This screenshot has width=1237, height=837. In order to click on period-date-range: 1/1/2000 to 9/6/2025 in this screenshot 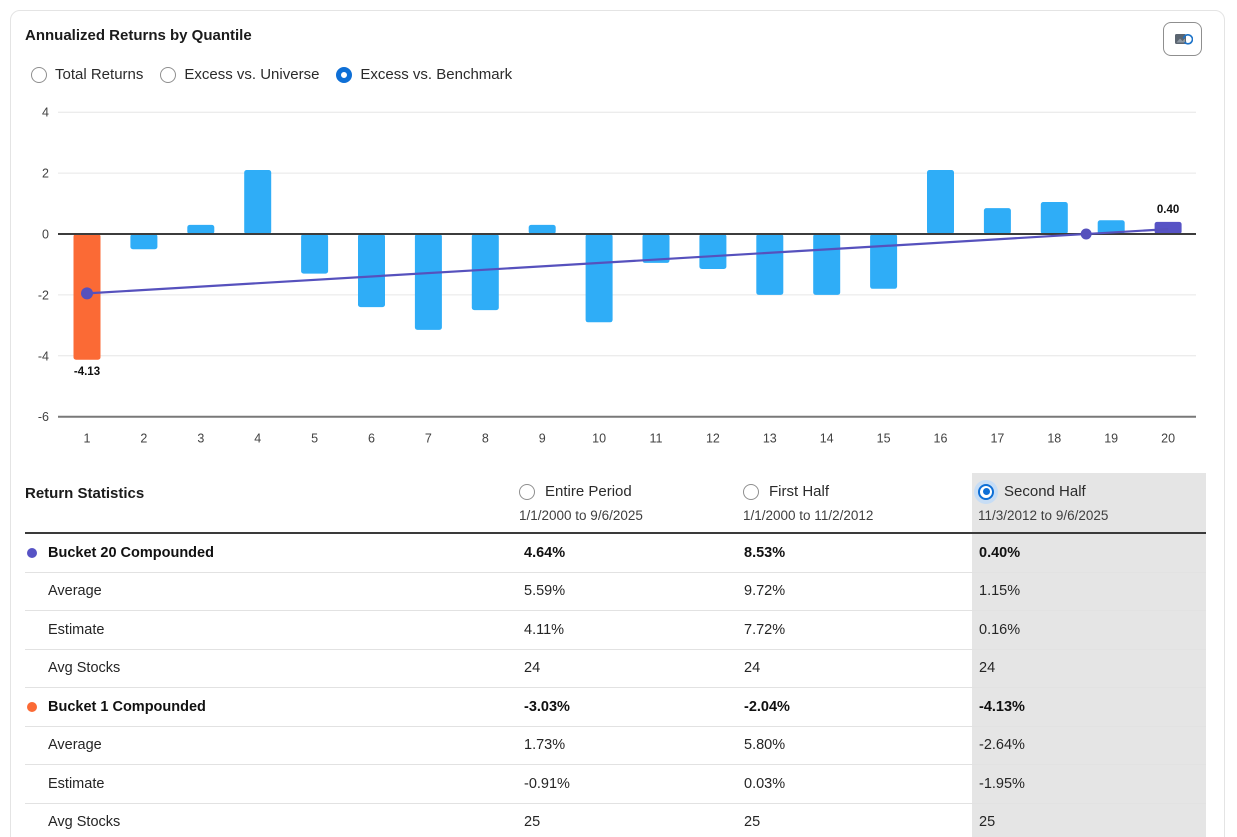, I will do `click(581, 515)`.